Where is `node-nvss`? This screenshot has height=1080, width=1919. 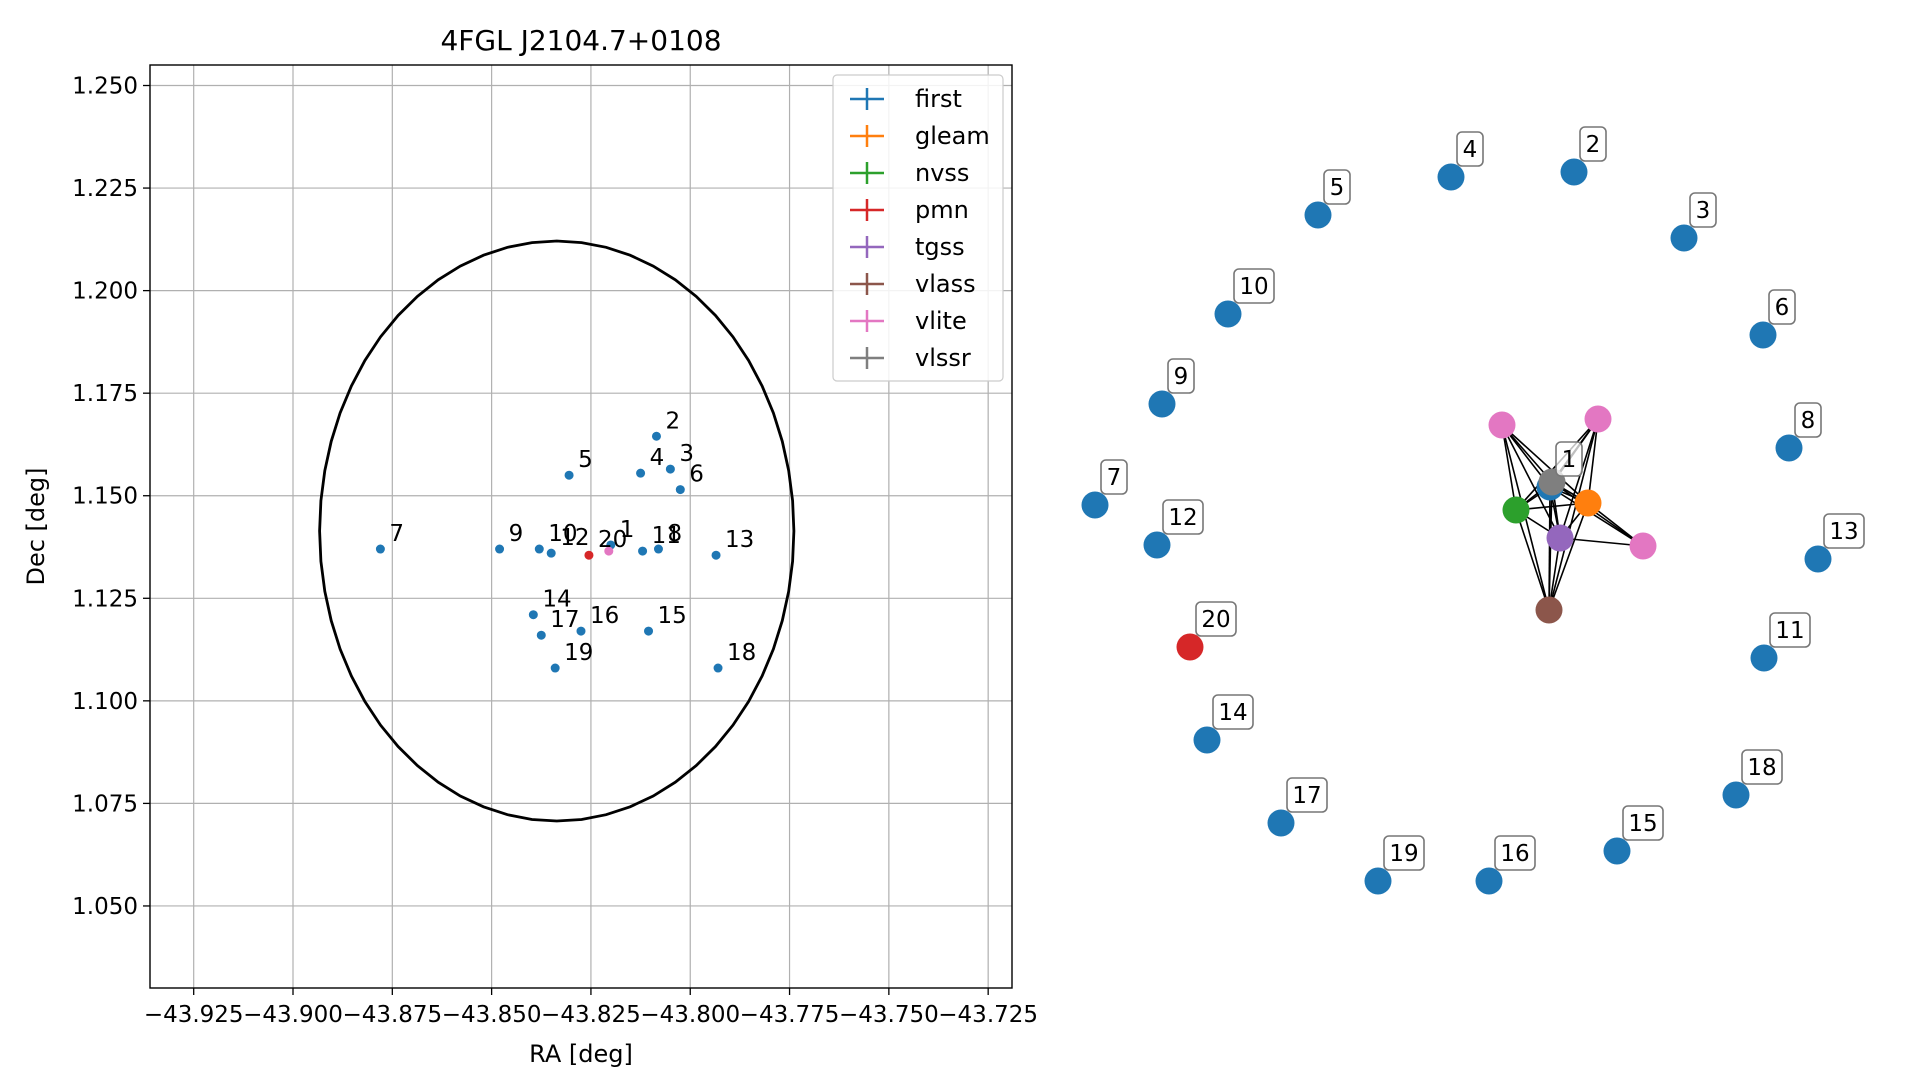 node-nvss is located at coordinates (1516, 510).